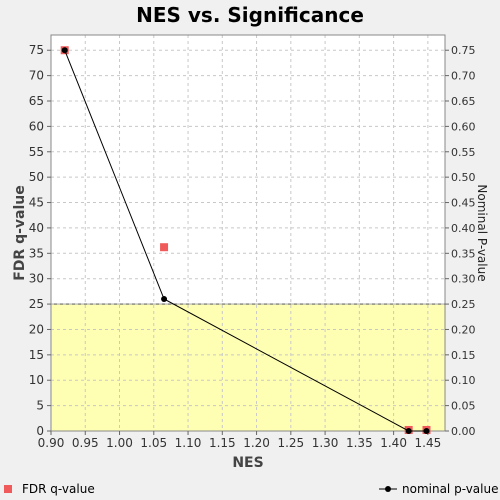 This screenshot has height=500, width=500. Describe the element at coordinates (36, 152) in the screenshot. I see `y-left-tick-label: 55` at that location.